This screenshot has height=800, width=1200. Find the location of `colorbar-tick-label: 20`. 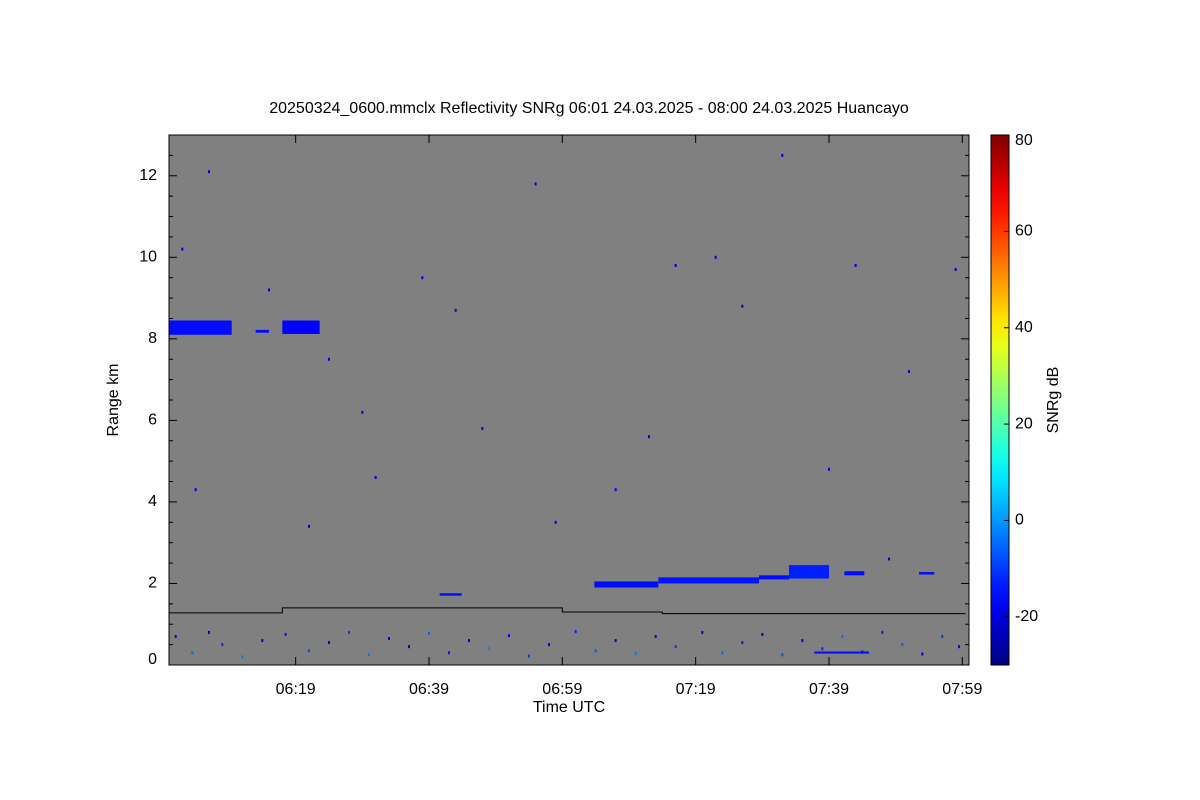

colorbar-tick-label: 20 is located at coordinates (1024, 423).